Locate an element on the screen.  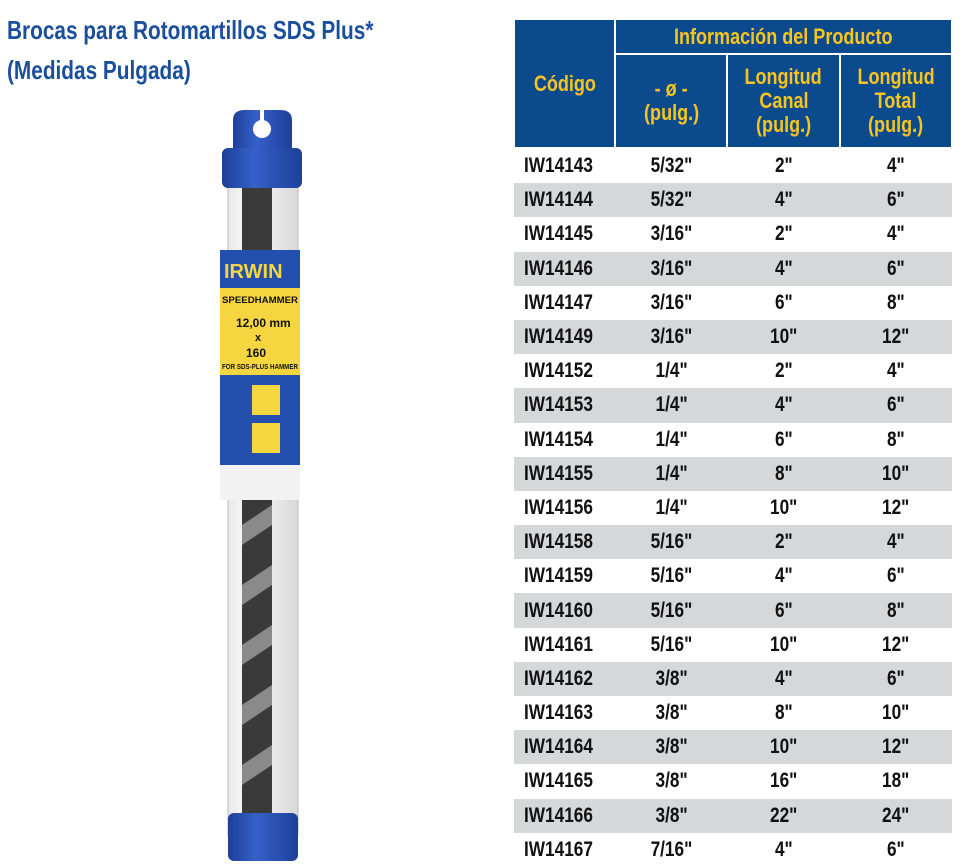
cell-code: IW14143 is located at coordinates (558, 166).